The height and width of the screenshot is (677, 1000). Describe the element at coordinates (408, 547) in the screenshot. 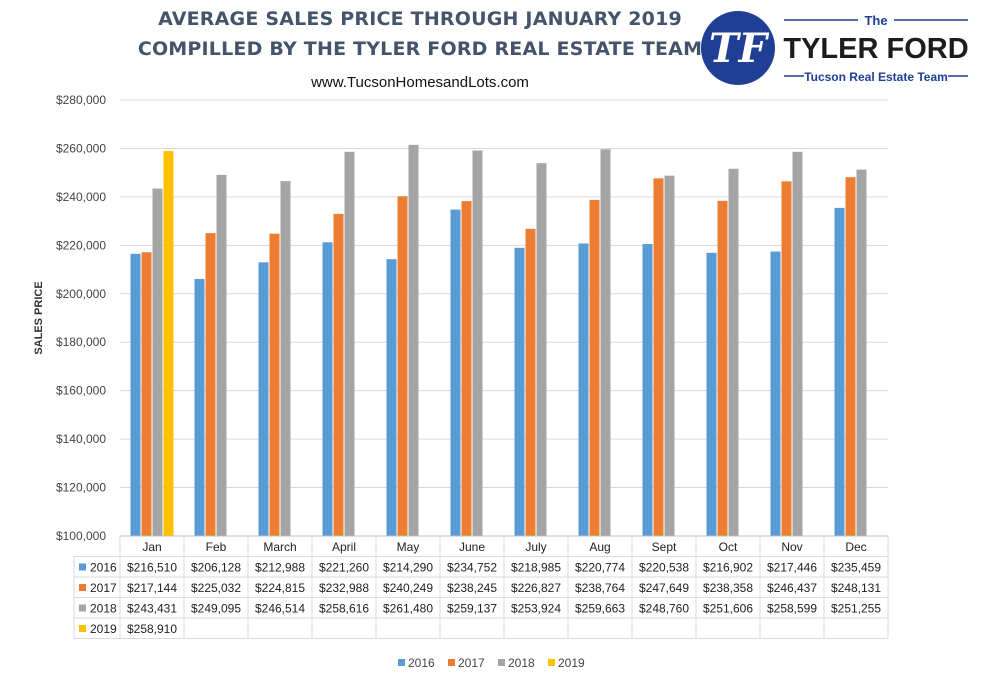

I see `x-tick-label: May` at that location.